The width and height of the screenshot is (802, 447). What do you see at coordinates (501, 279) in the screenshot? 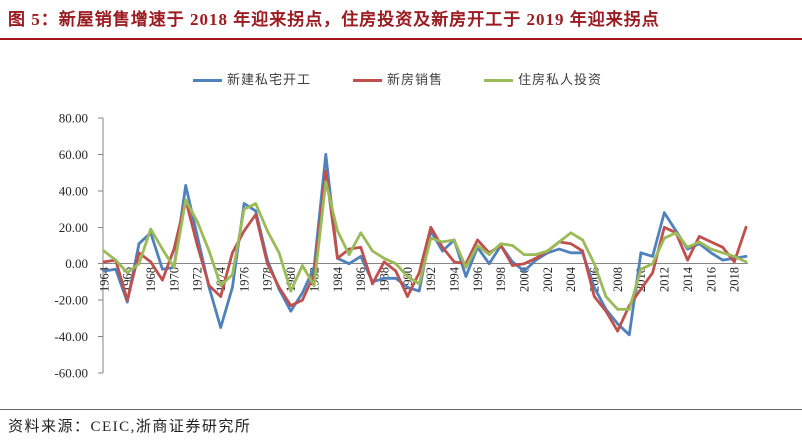
I see `x-tick-label: 1998` at bounding box center [501, 279].